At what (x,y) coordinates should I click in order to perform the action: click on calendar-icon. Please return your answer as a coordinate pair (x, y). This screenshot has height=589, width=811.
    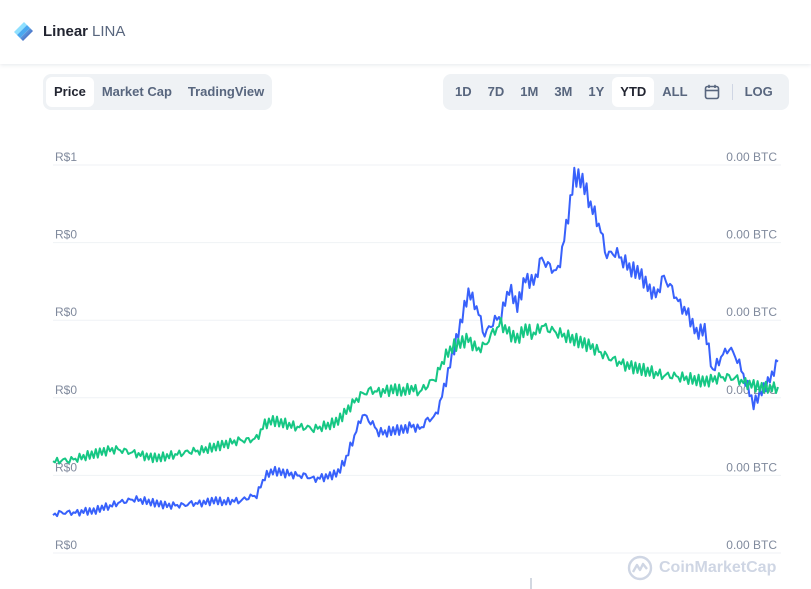
    Looking at the image, I should click on (711, 92).